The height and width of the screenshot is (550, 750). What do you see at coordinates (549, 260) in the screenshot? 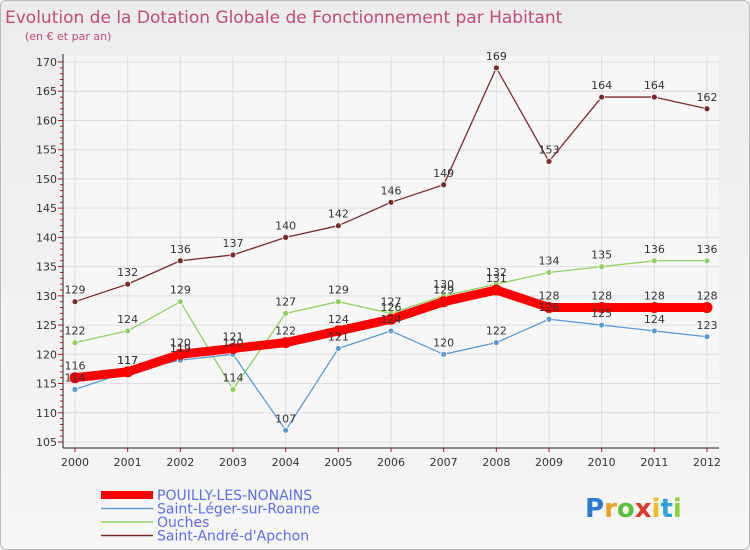
I see `data-label: 134` at bounding box center [549, 260].